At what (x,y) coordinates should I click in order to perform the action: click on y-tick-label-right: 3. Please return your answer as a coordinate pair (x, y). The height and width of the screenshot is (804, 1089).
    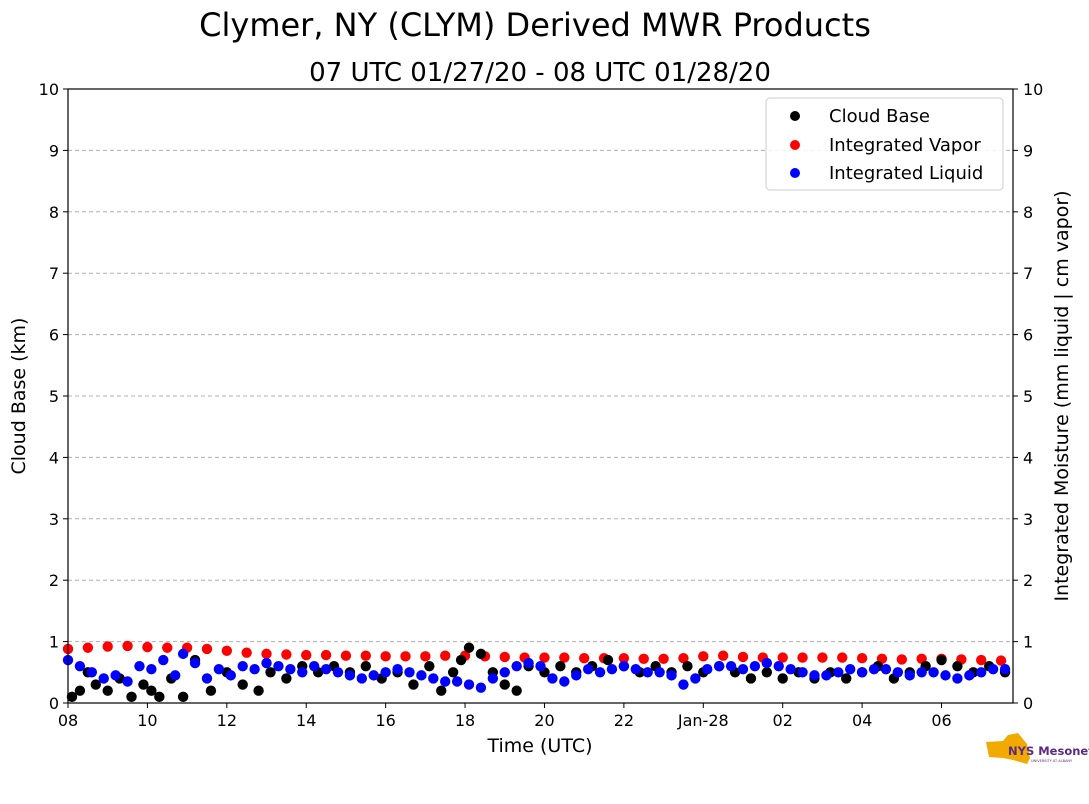
    Looking at the image, I should click on (1028, 519).